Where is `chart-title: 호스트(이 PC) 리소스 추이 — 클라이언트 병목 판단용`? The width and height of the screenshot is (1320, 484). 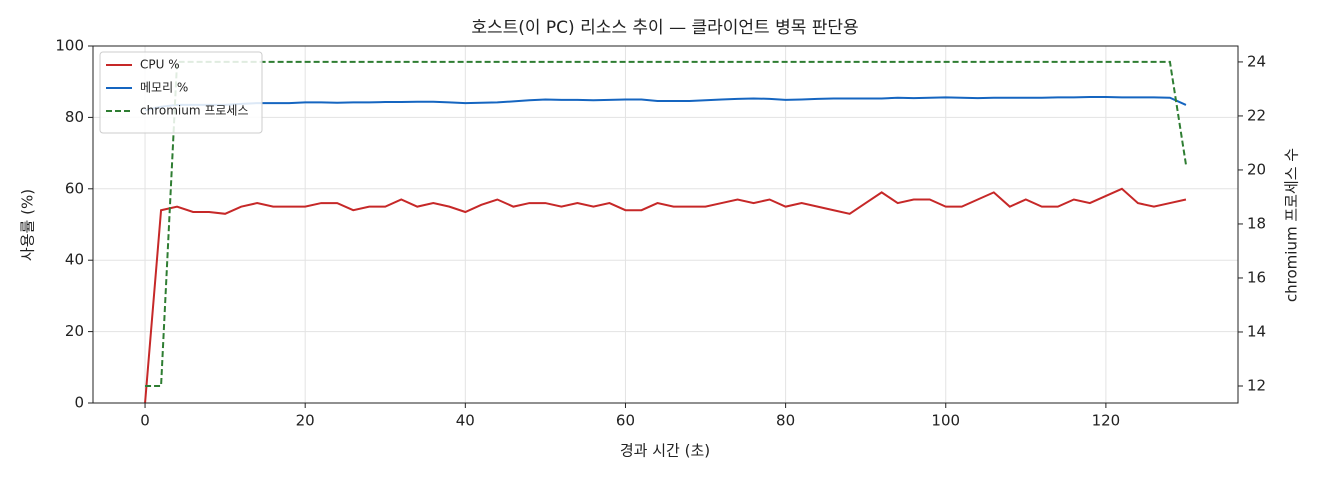 chart-title: 호스트(이 PC) 리소스 추이 — 클라이언트 병목 판단용 is located at coordinates (664, 28).